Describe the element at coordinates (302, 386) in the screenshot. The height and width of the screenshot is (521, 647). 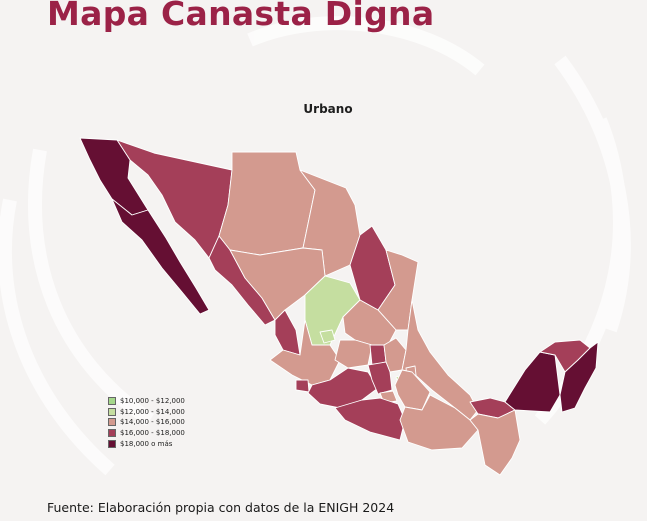
I see `state-colima` at that location.